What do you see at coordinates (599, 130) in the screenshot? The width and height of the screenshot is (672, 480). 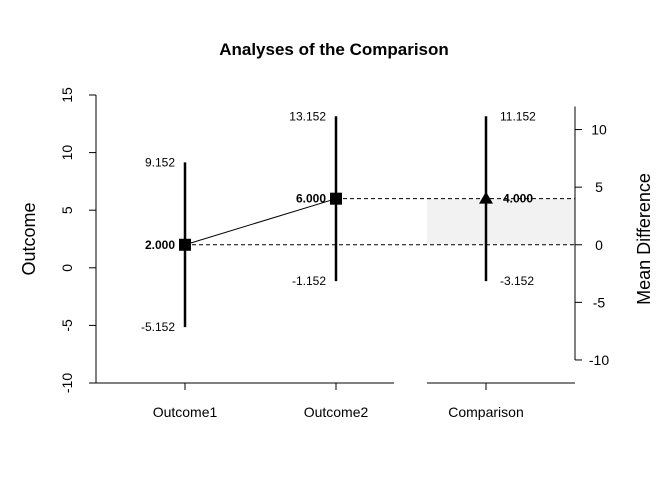 I see `right-tick-label: 10` at bounding box center [599, 130].